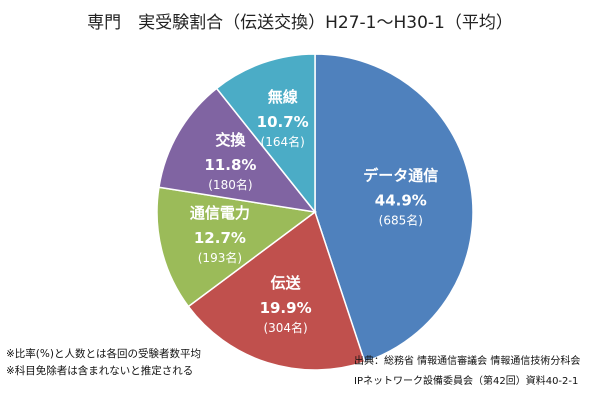  Describe the element at coordinates (285, 327) in the screenshot. I see `slice-count-transmission: (304名)` at that location.